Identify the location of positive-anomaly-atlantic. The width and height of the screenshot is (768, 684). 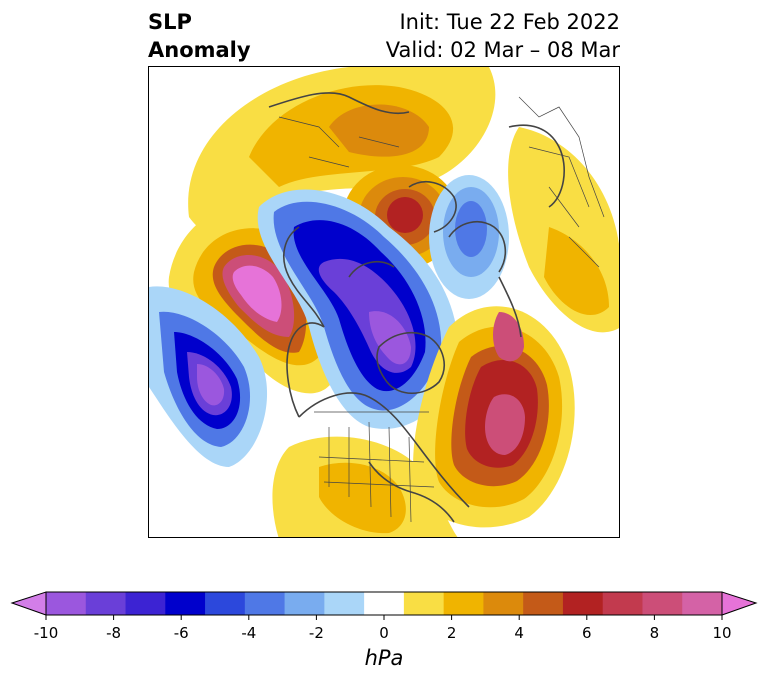
(494, 417).